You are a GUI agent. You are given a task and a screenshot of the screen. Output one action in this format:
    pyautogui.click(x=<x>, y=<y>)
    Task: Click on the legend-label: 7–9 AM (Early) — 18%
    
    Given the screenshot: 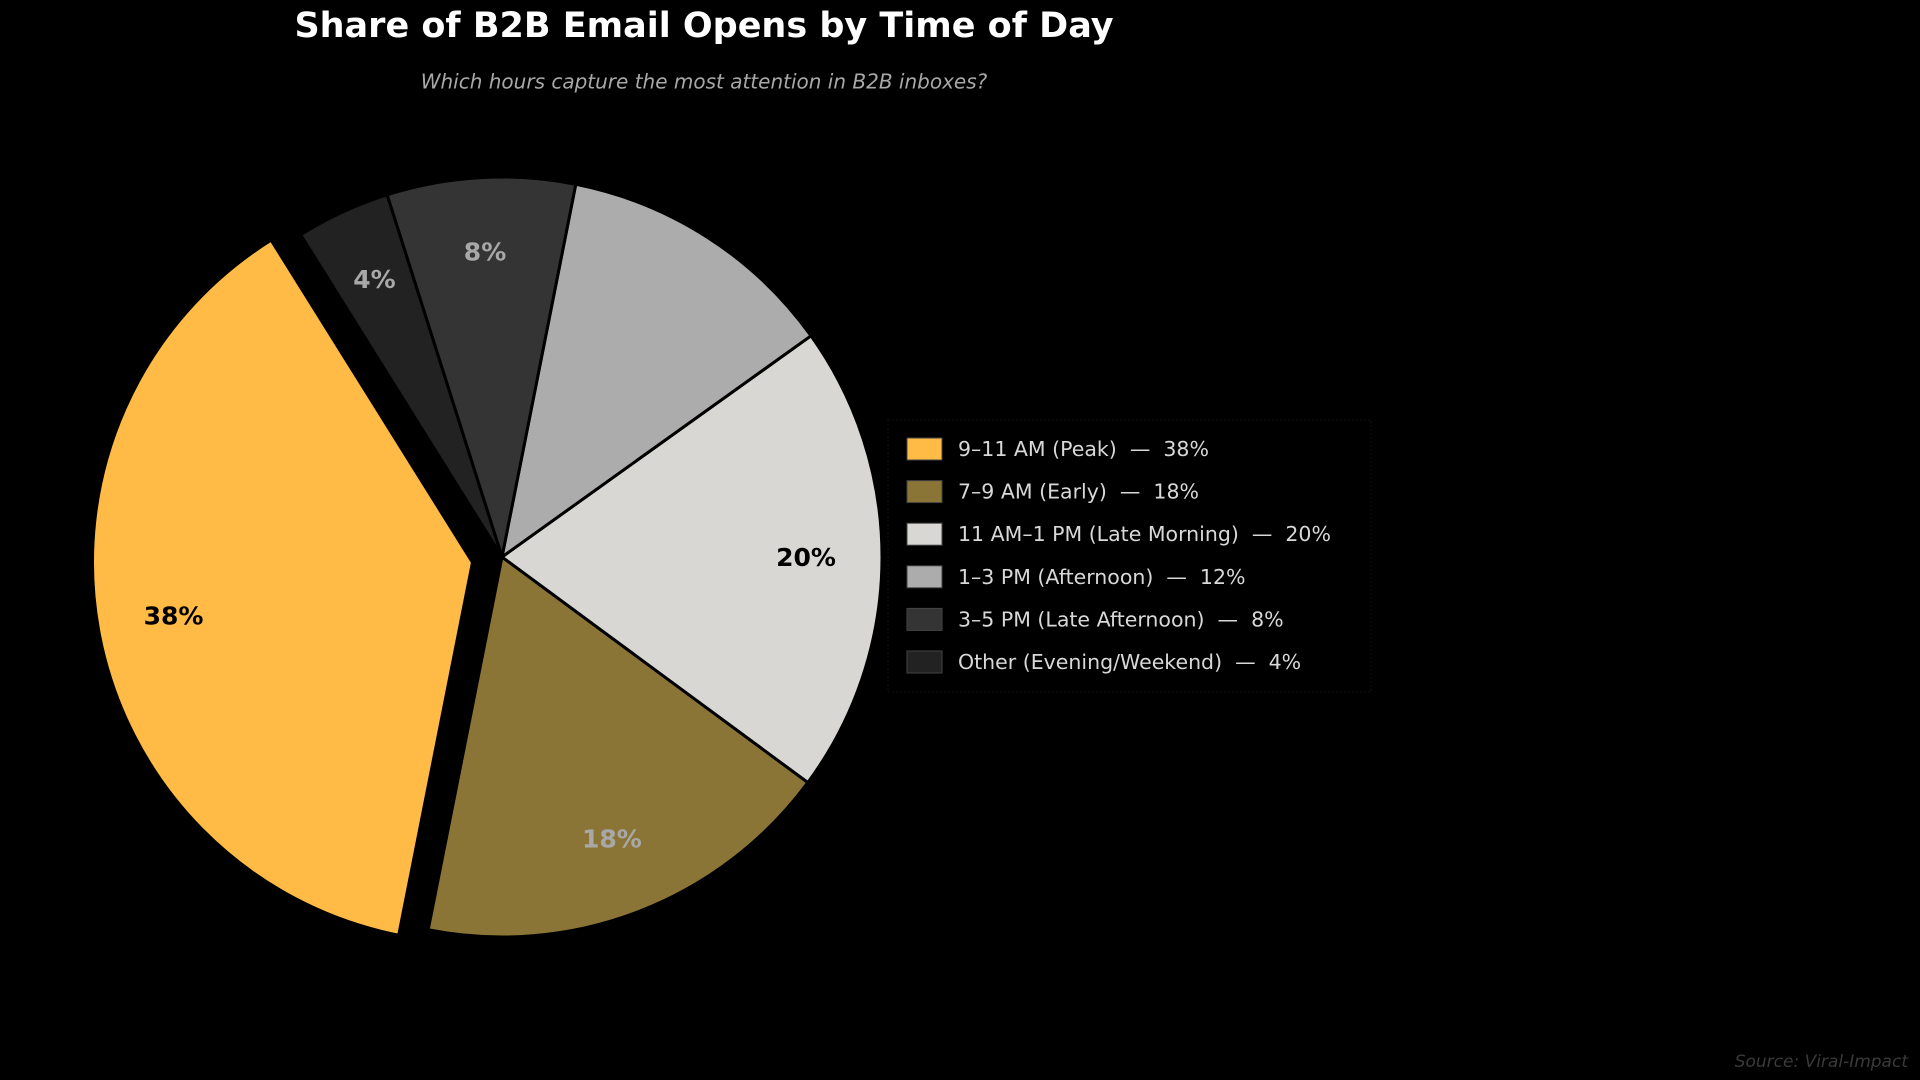 What is the action you would take?
    pyautogui.click(x=1078, y=492)
    